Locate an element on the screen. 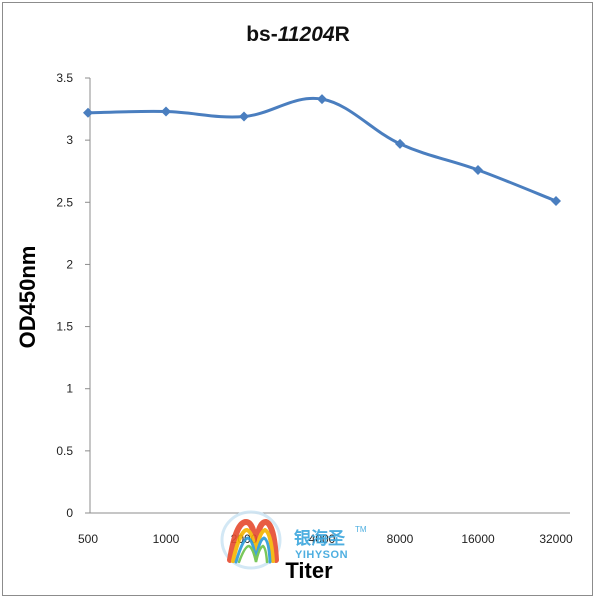  watermark-chinese: 银海圣 is located at coordinates (320, 538).